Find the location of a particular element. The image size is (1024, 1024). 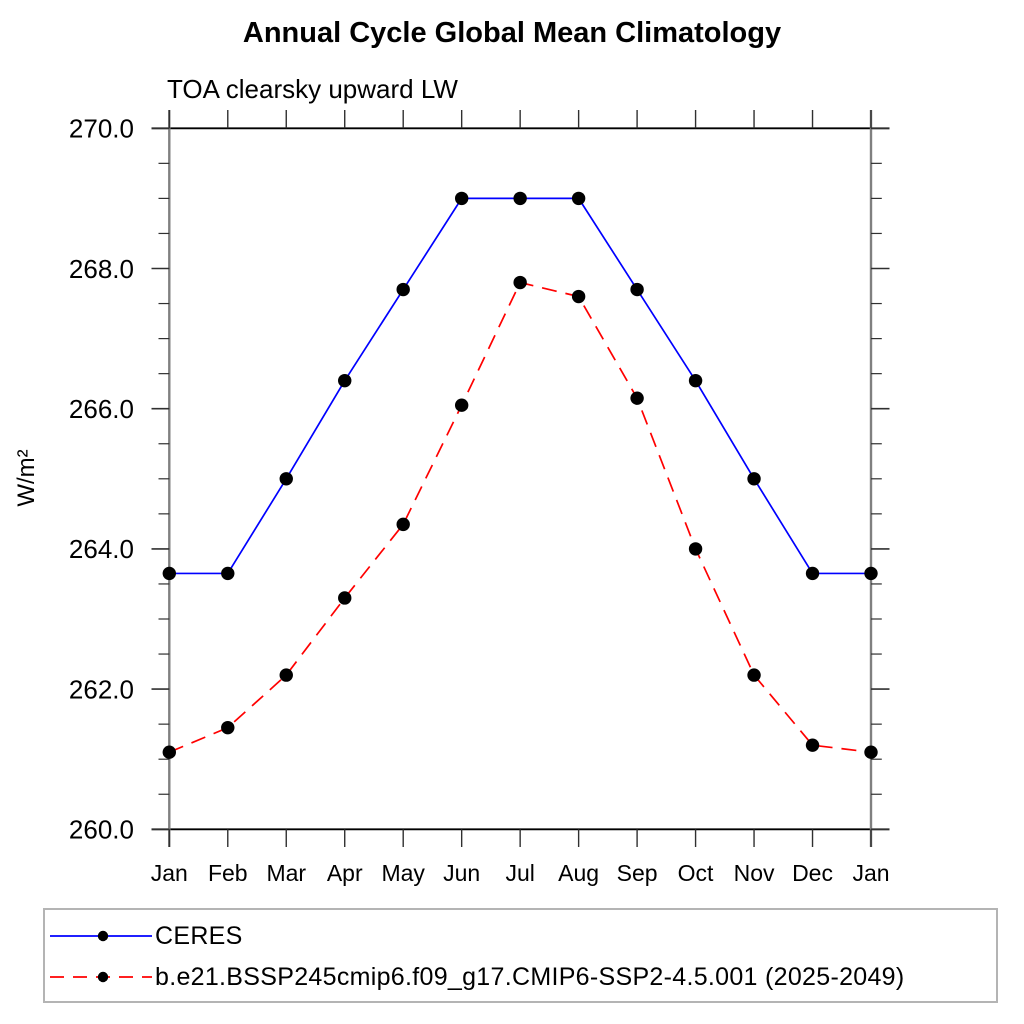

x-tick-label: Apr is located at coordinates (345, 873).